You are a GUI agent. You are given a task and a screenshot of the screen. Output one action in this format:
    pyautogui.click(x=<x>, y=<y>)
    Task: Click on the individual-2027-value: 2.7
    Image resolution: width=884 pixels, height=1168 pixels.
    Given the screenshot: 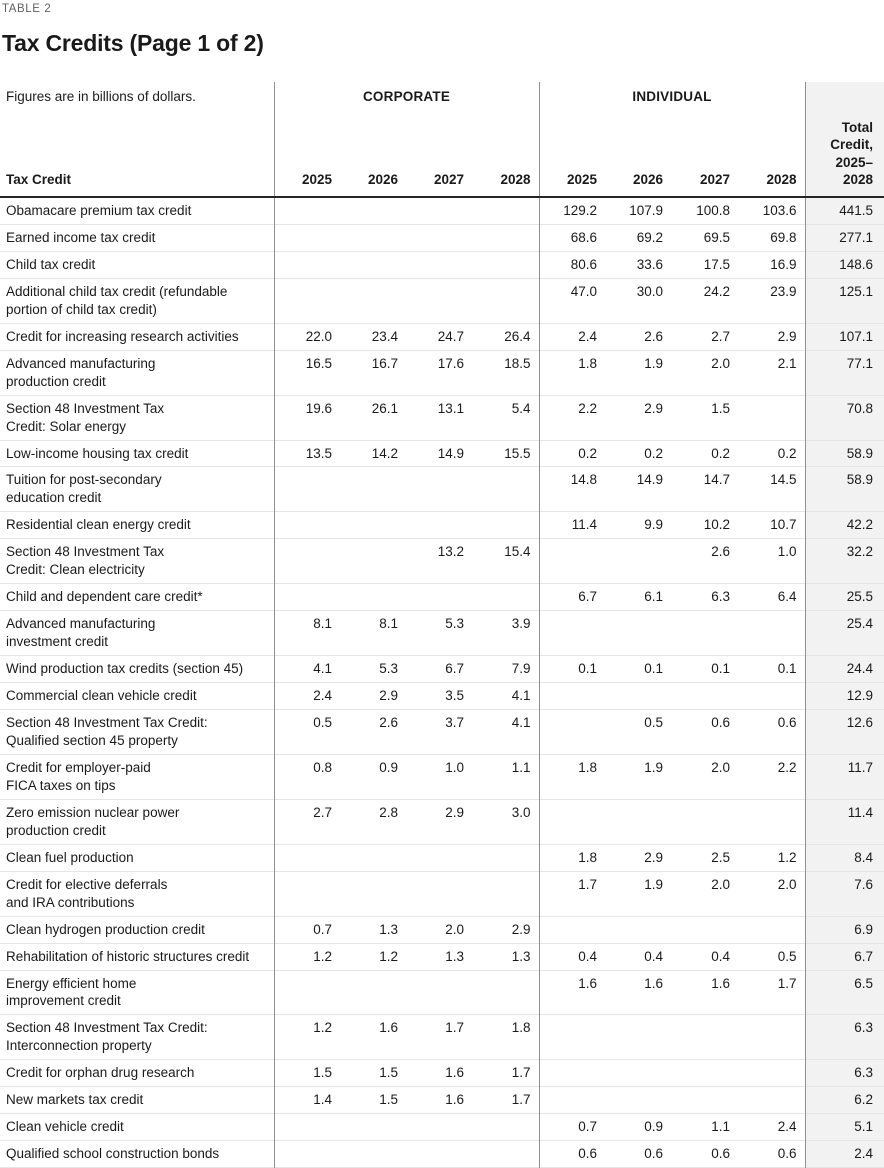 What is the action you would take?
    pyautogui.click(x=720, y=336)
    